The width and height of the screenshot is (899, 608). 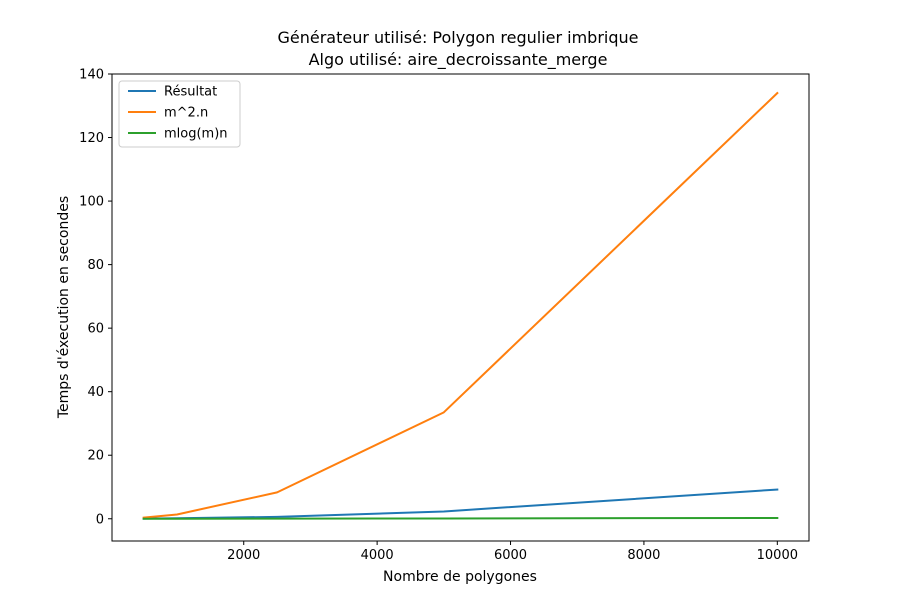 I want to click on x-tick-label: 4000, so click(x=377, y=555).